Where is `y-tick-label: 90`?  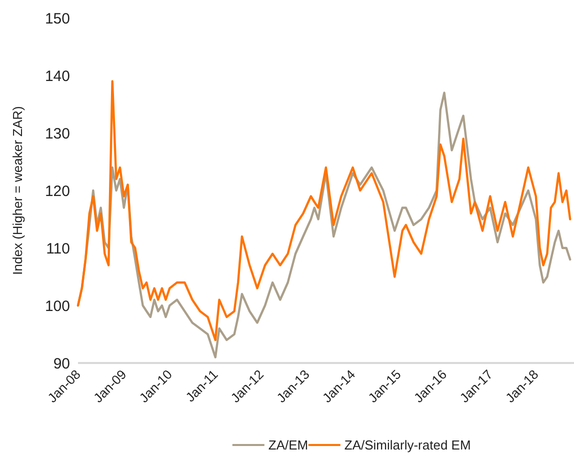
y-tick-label: 90 is located at coordinates (61, 363).